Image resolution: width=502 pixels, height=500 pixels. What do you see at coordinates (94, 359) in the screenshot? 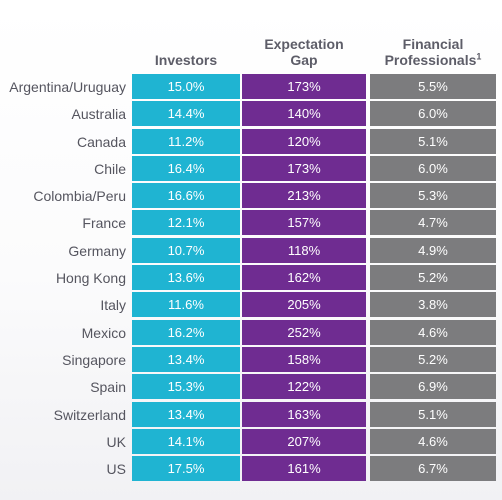
I see `row-label-country: Singapore` at bounding box center [94, 359].